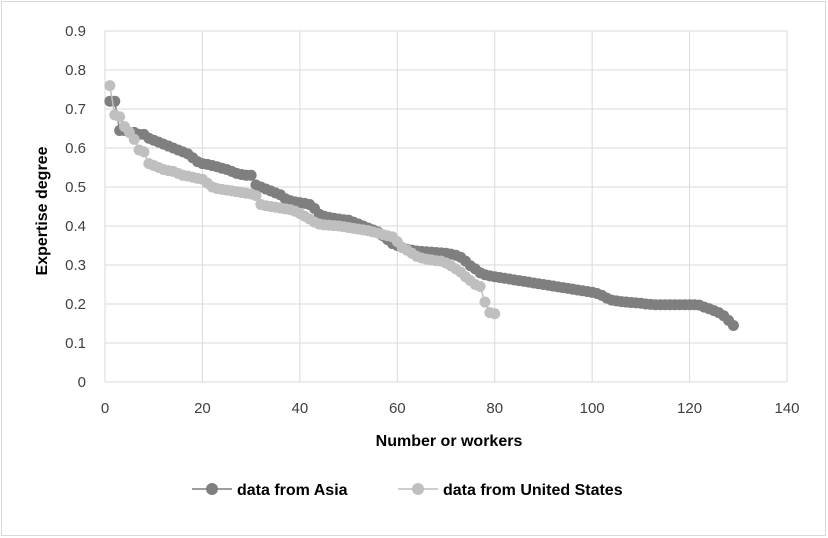 The image size is (828, 538). I want to click on legend: data from Asia data from United States, so click(407, 490).